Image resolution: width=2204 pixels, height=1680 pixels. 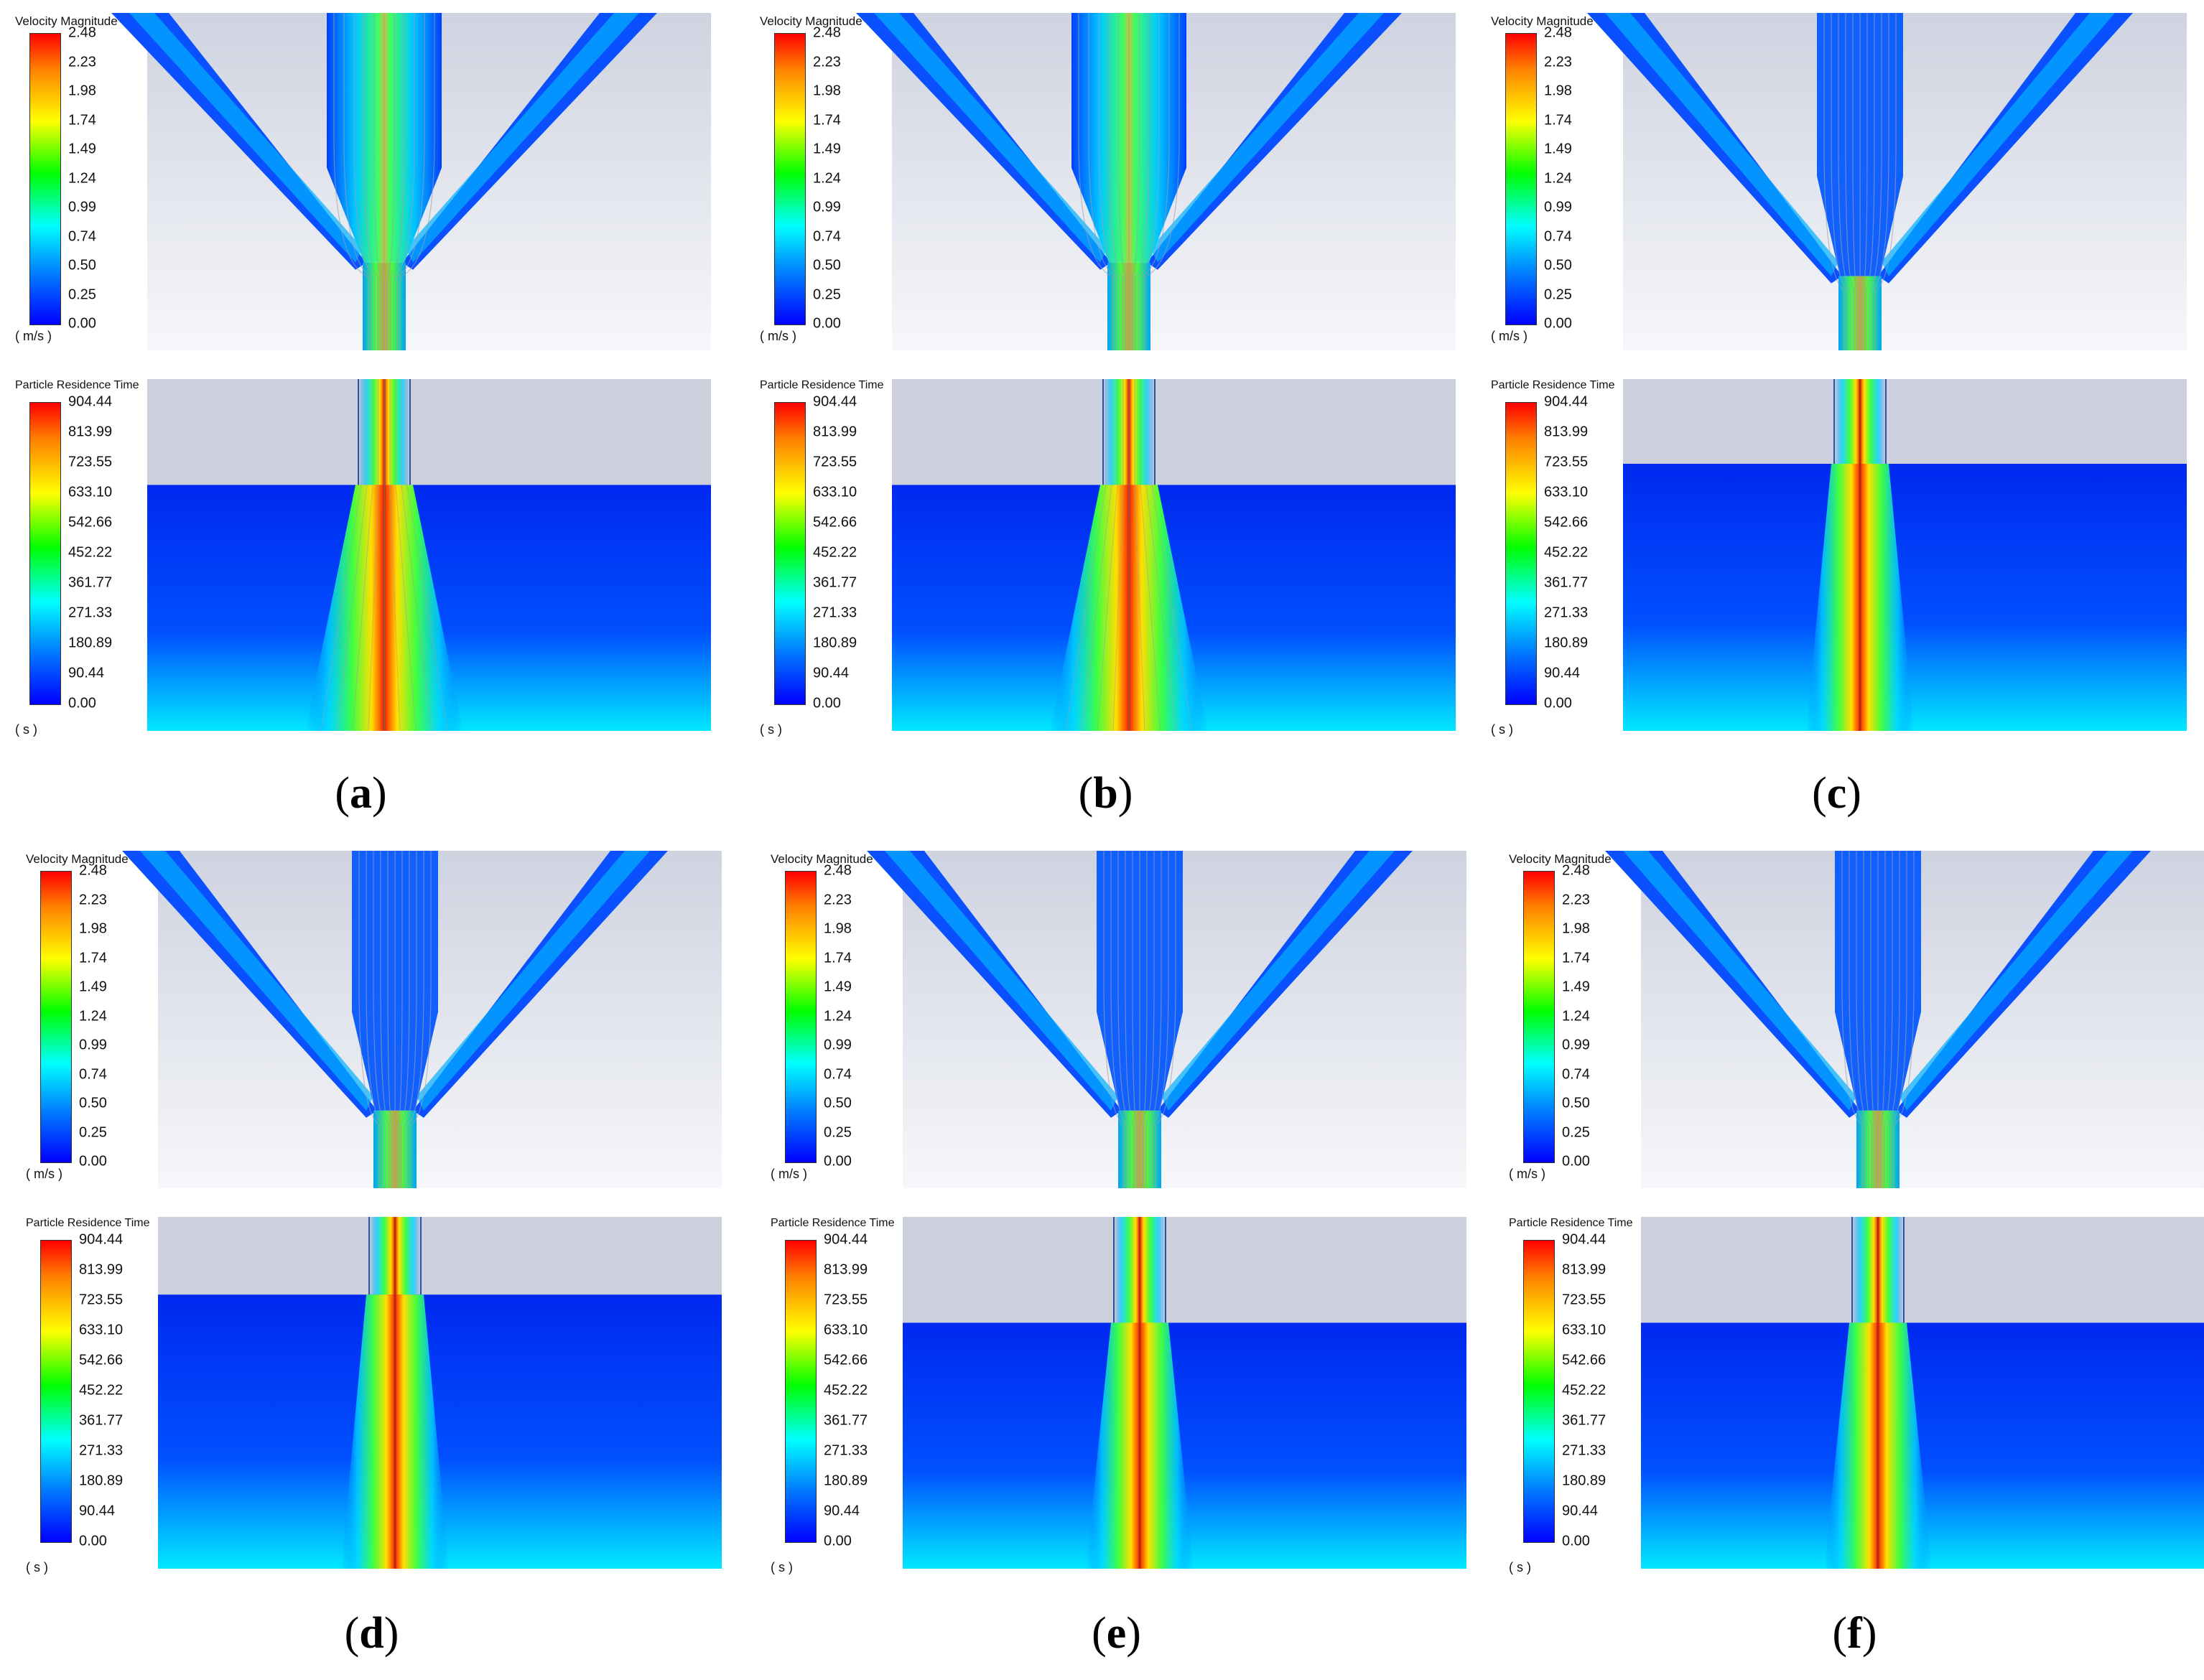 I want to click on velocity-unit: ( m/s ), so click(x=1509, y=336).